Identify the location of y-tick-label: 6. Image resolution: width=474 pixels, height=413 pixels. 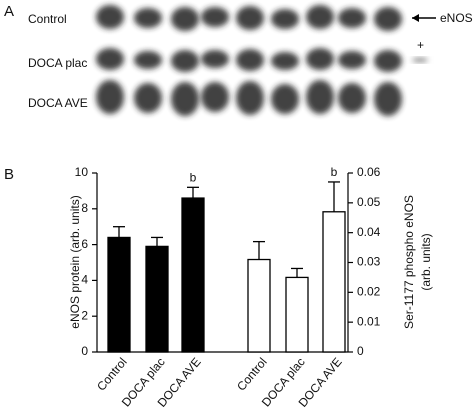
(84, 244).